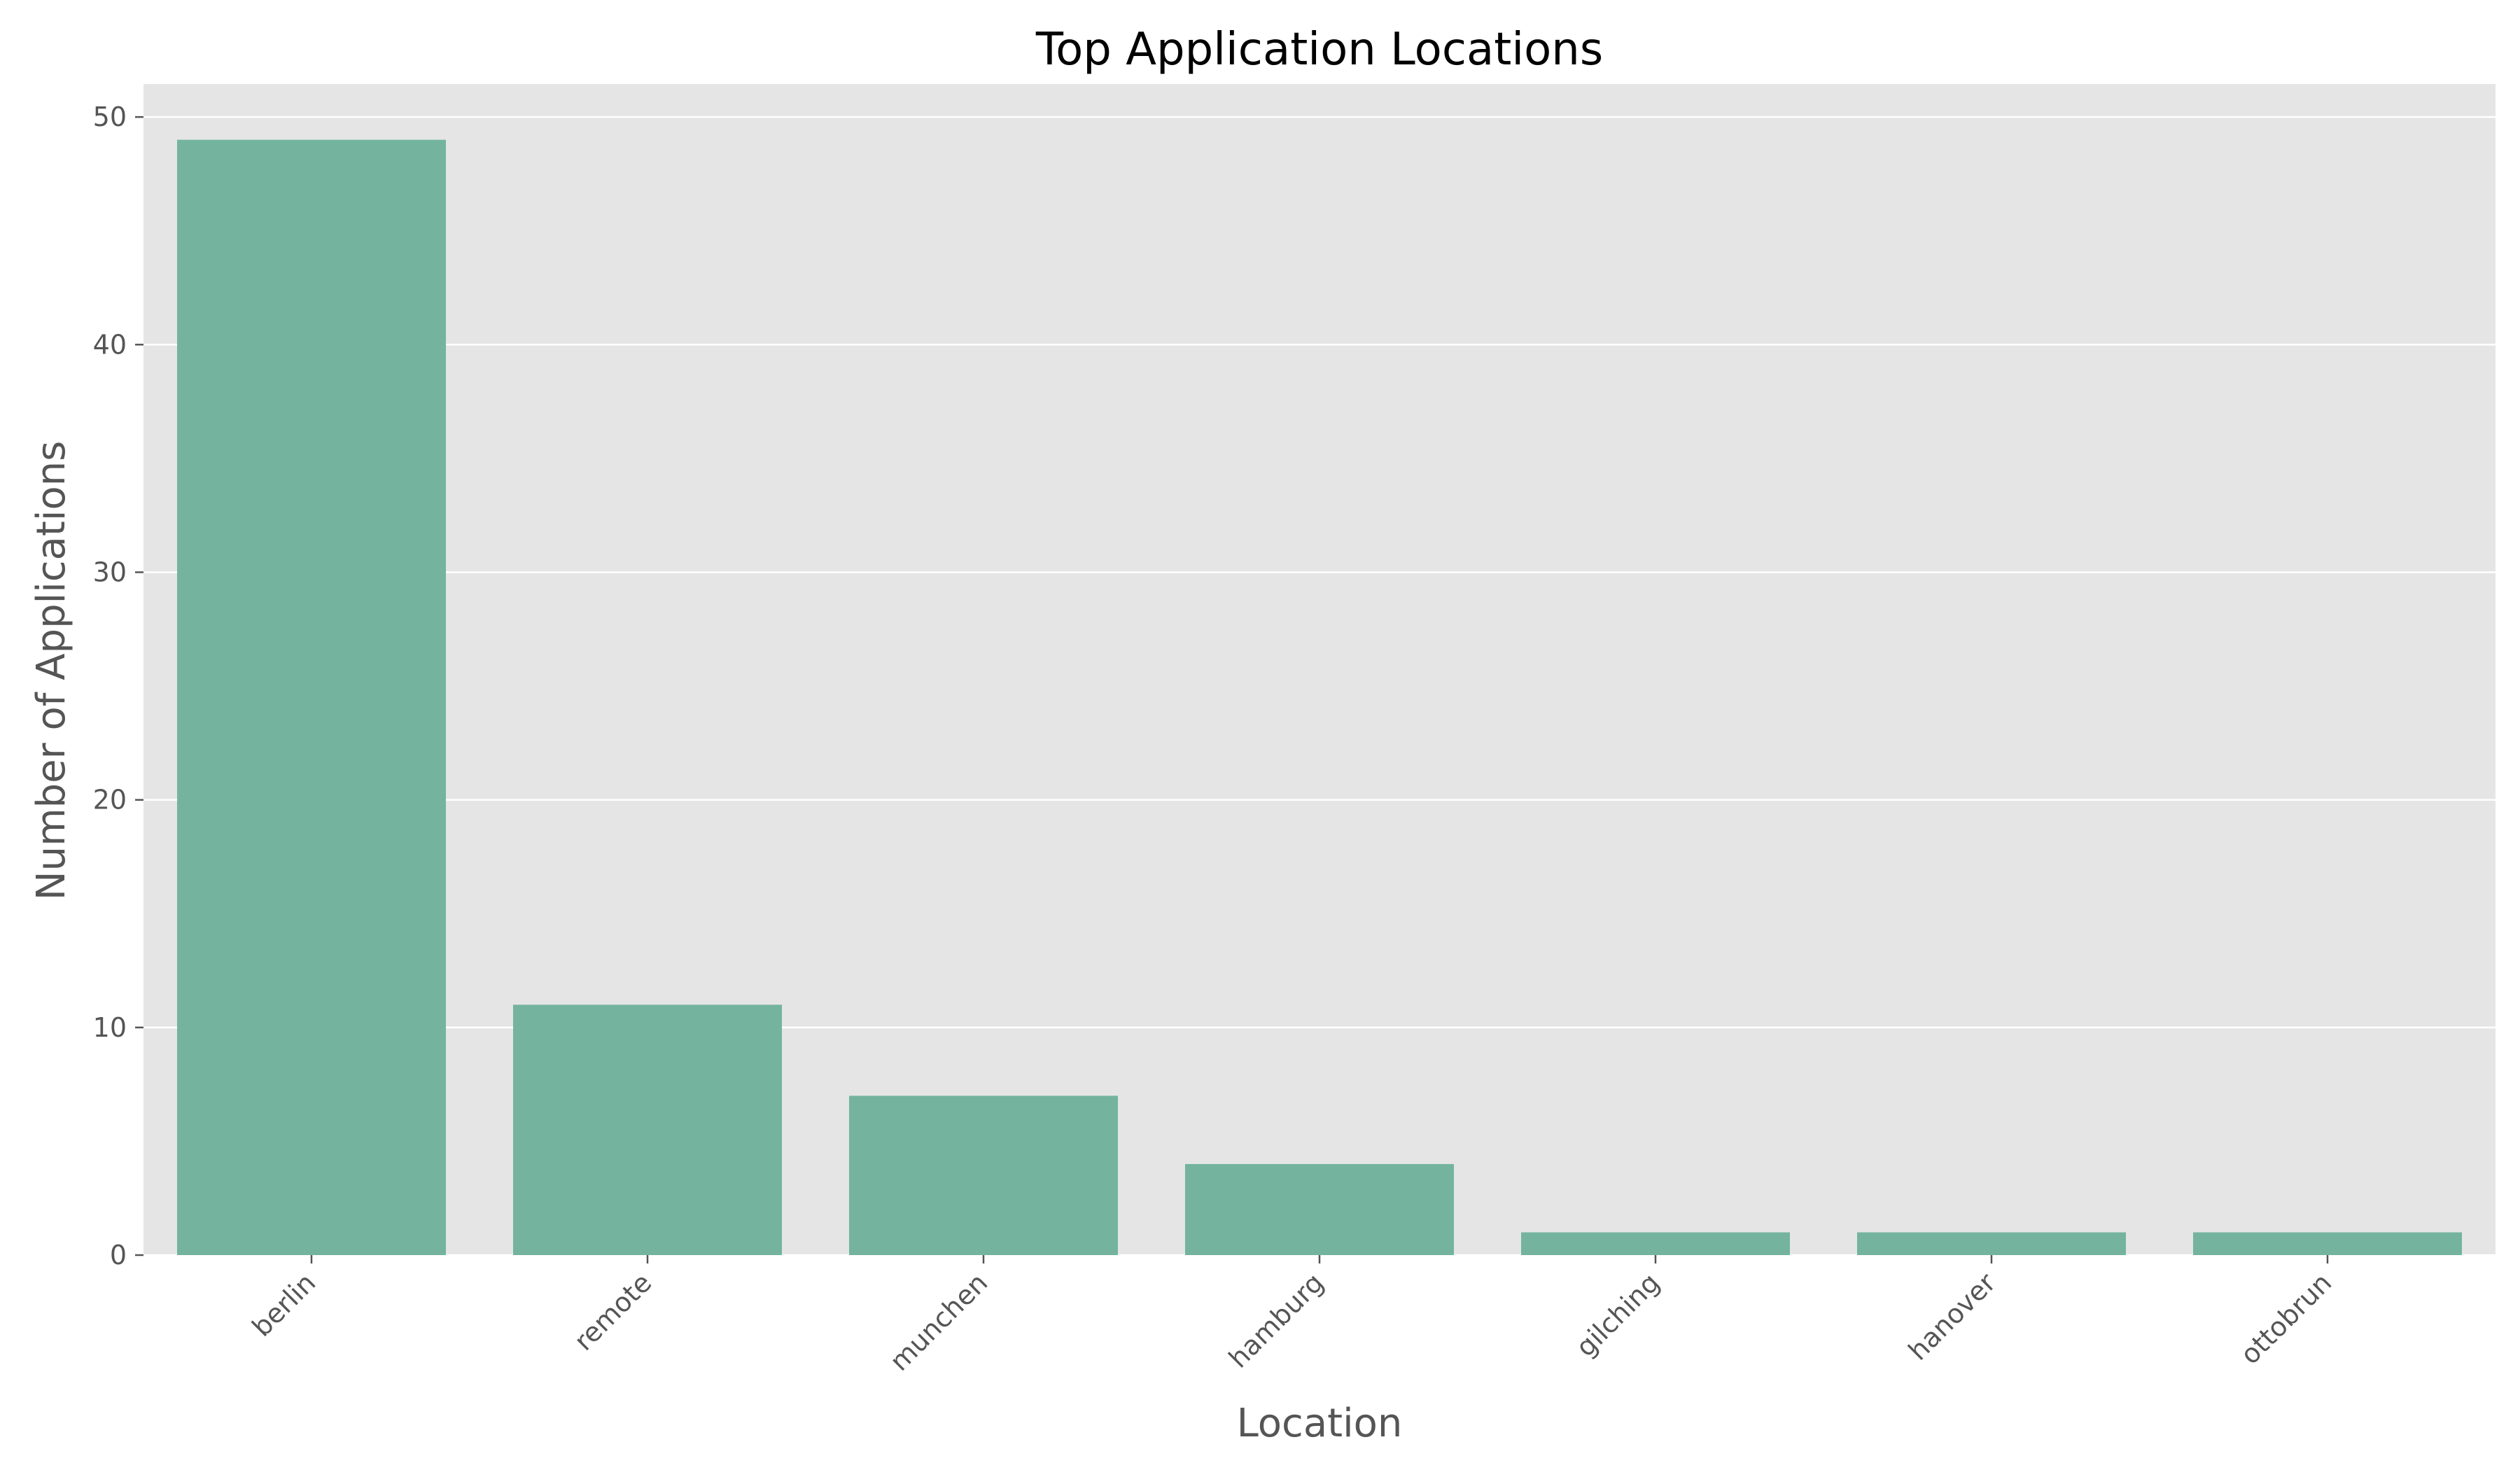 This screenshot has height=1470, width=2520. What do you see at coordinates (311, 697) in the screenshot?
I see `bar-berlin` at bounding box center [311, 697].